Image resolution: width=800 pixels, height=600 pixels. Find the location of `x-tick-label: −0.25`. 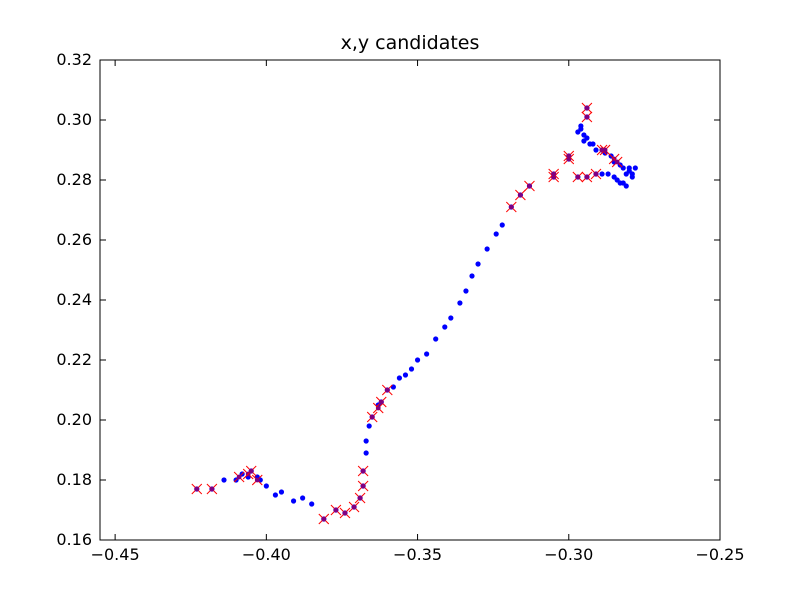

x-tick-label: −0.25 is located at coordinates (719, 554).